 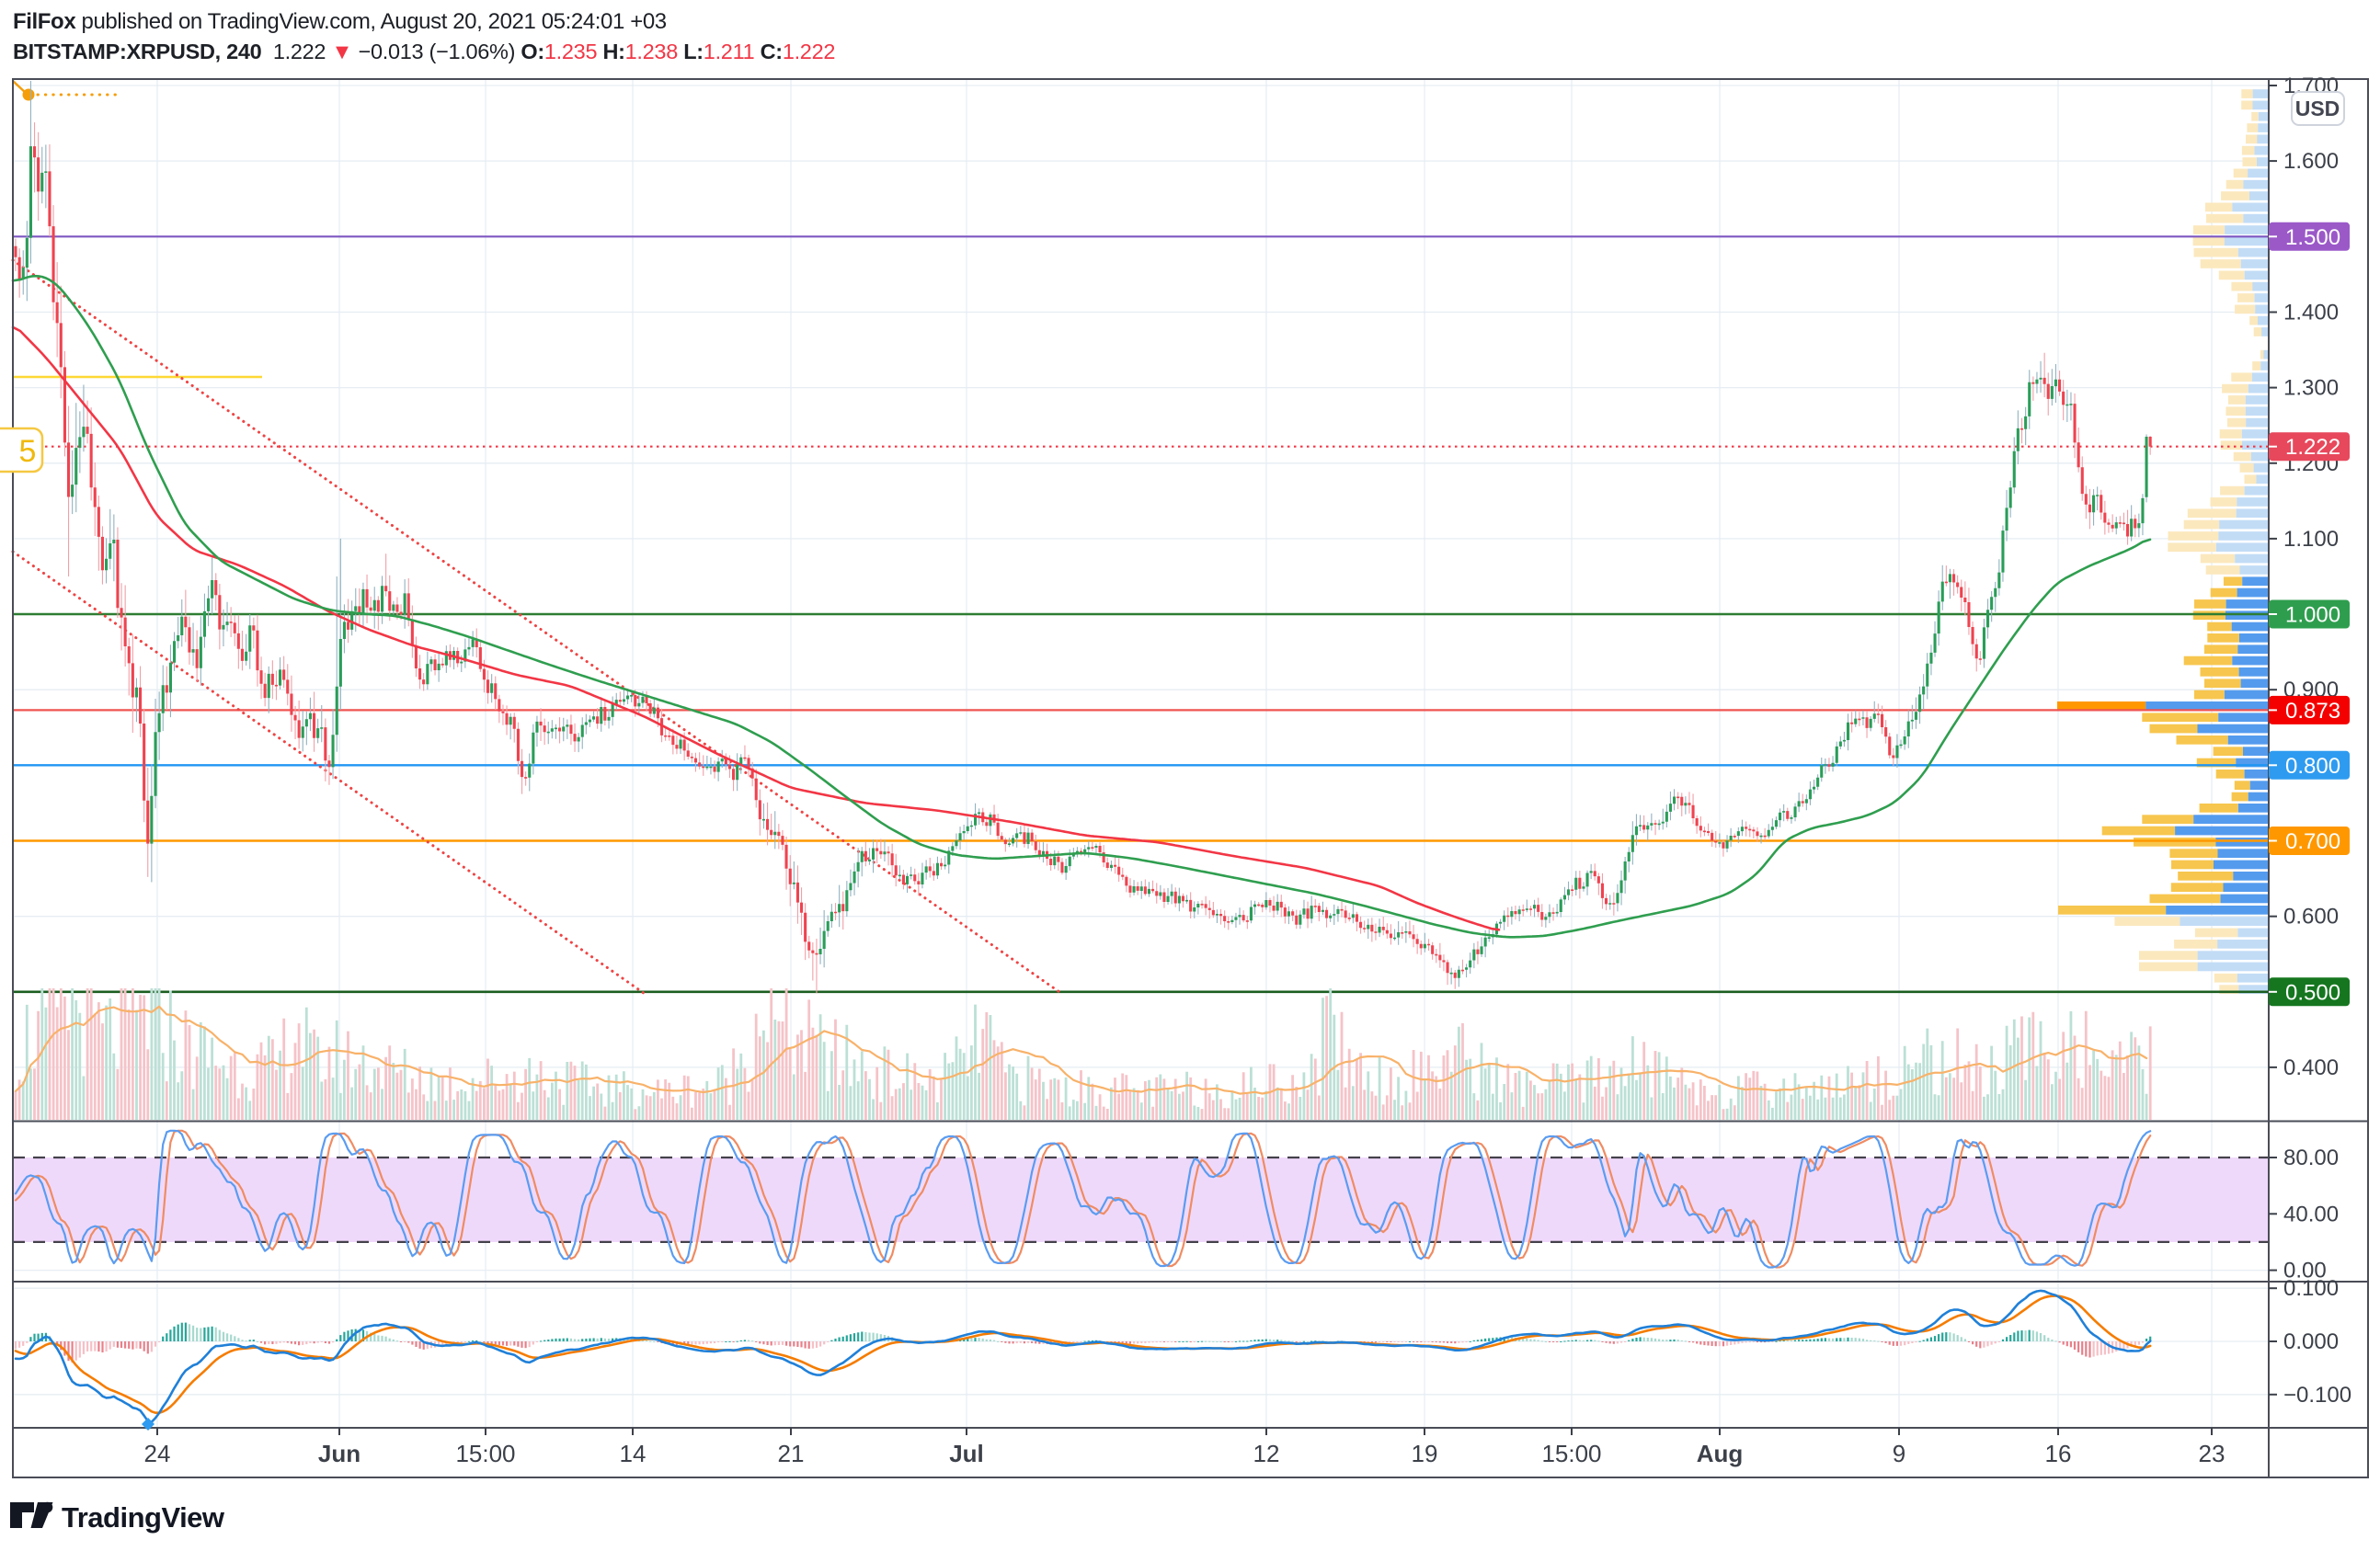 I want to click on svg-text: USD, so click(x=2317, y=109).